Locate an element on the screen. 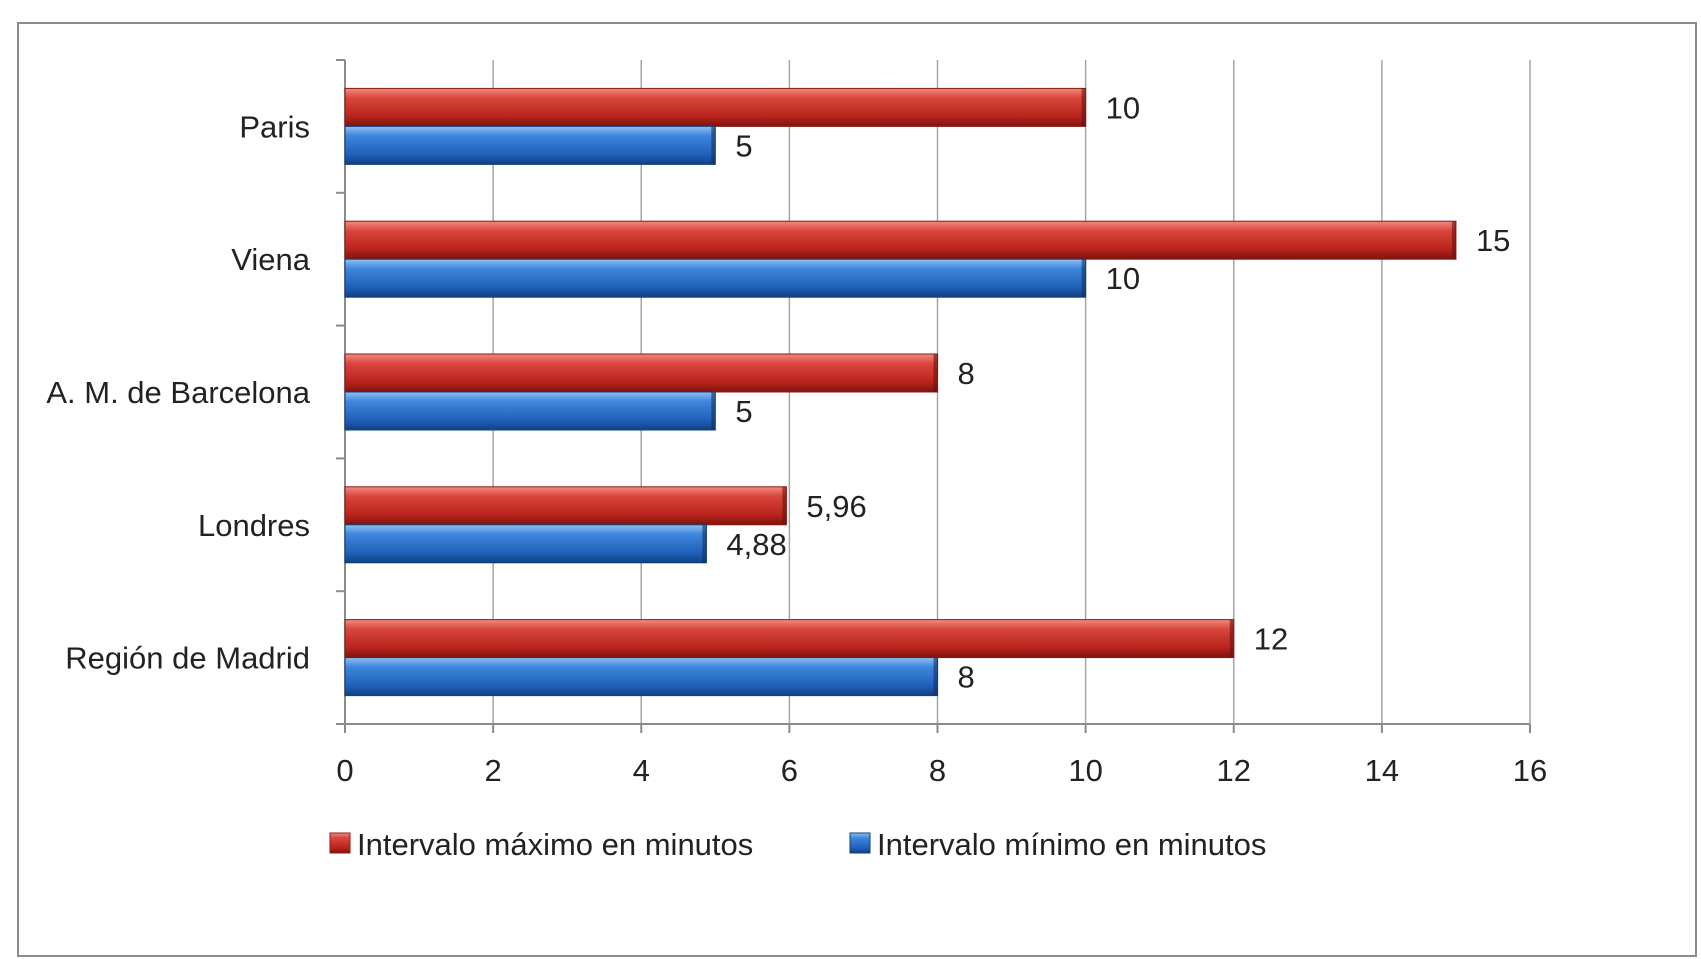  x-tick-label: 8 is located at coordinates (937, 770).